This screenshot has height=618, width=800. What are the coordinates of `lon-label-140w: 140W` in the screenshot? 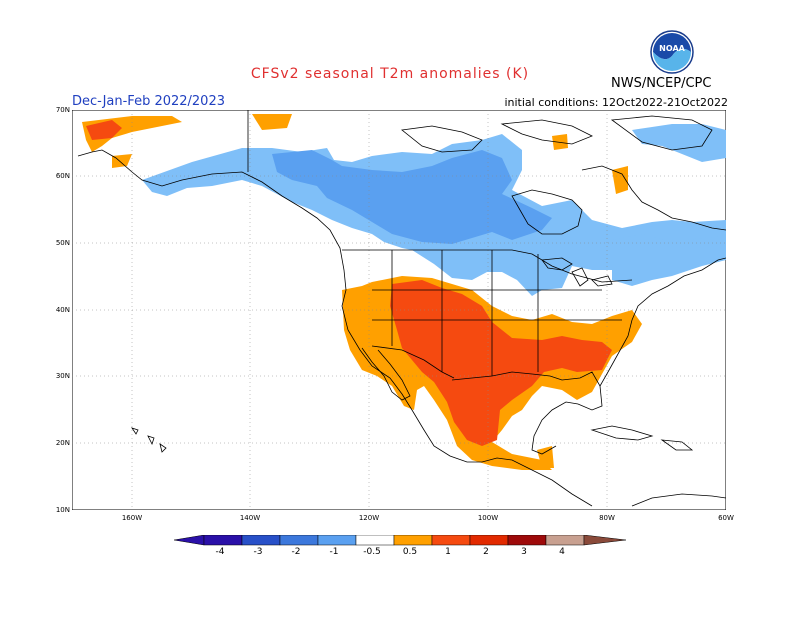 It's located at (250, 518).